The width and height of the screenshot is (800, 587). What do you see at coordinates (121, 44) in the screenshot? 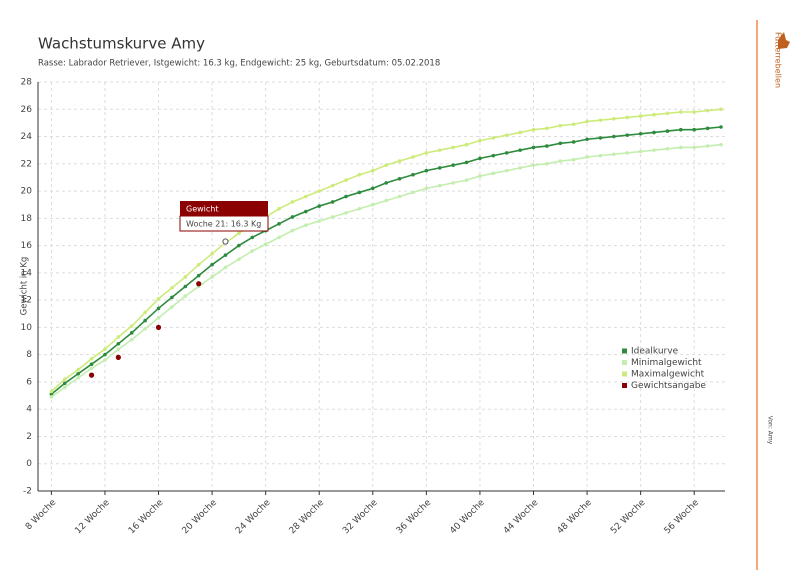
I see `chart-title: Wachstumskurve Amy` at bounding box center [121, 44].